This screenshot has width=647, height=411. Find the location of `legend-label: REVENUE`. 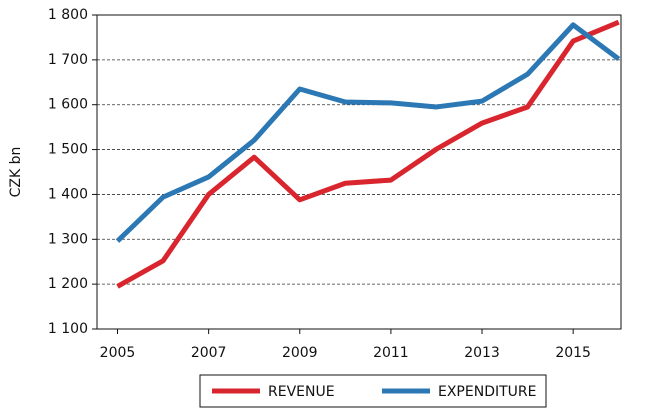

legend-label: REVENUE is located at coordinates (301, 392).